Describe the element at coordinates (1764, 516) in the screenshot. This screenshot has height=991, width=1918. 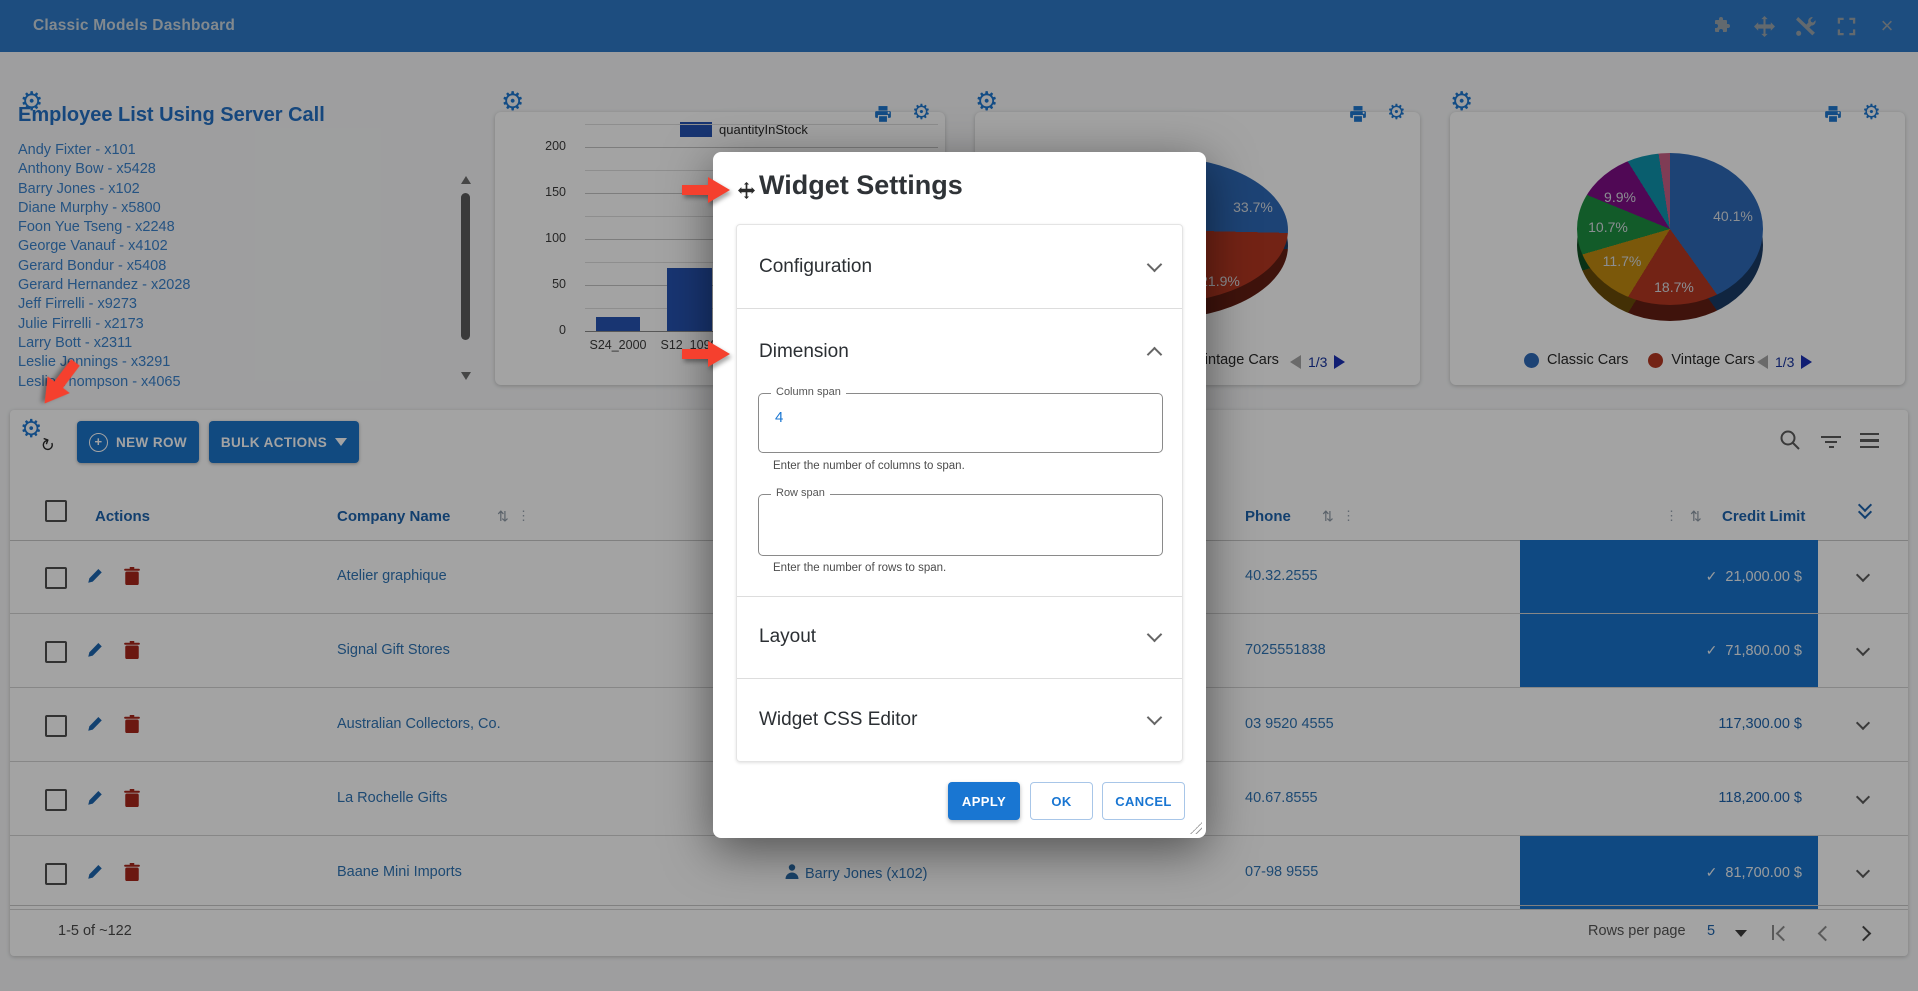
I see `column-header-credit: Credit Limit` at that location.